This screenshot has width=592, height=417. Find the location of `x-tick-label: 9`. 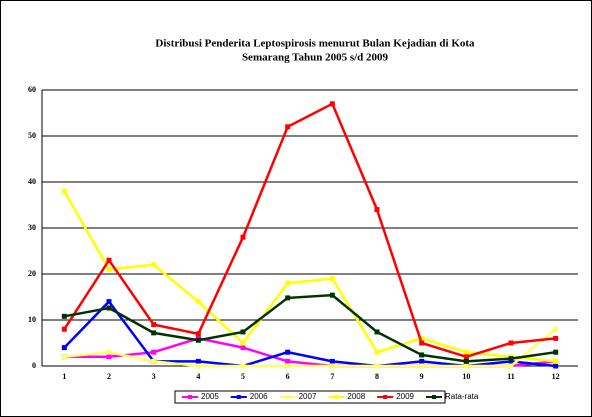

x-tick-label: 9 is located at coordinates (422, 376).